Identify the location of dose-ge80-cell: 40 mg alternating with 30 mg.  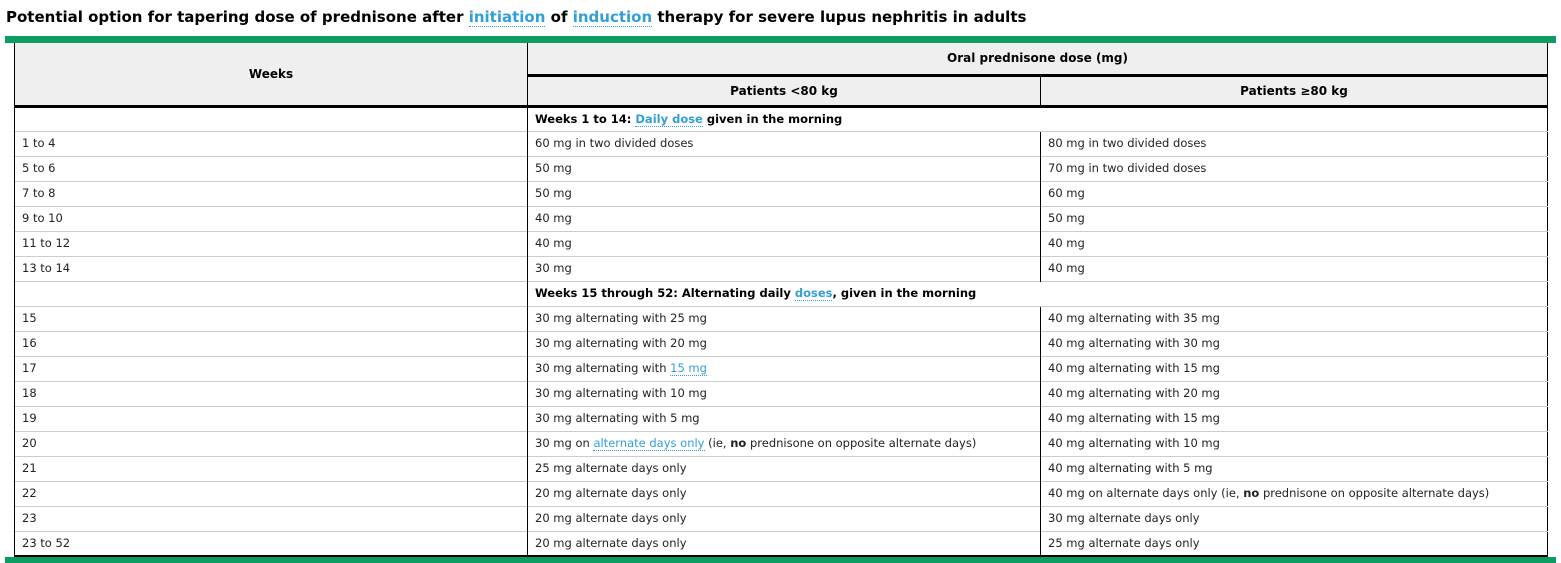
(1293, 343).